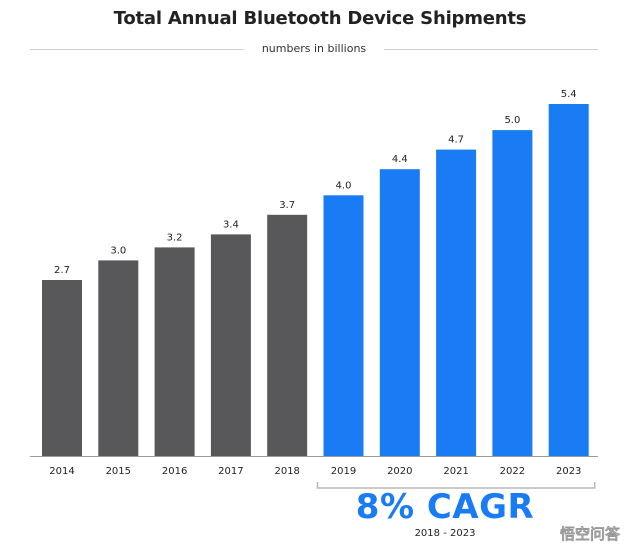 This screenshot has height=551, width=640. Describe the element at coordinates (287, 335) in the screenshot. I see `bar-2018` at that location.